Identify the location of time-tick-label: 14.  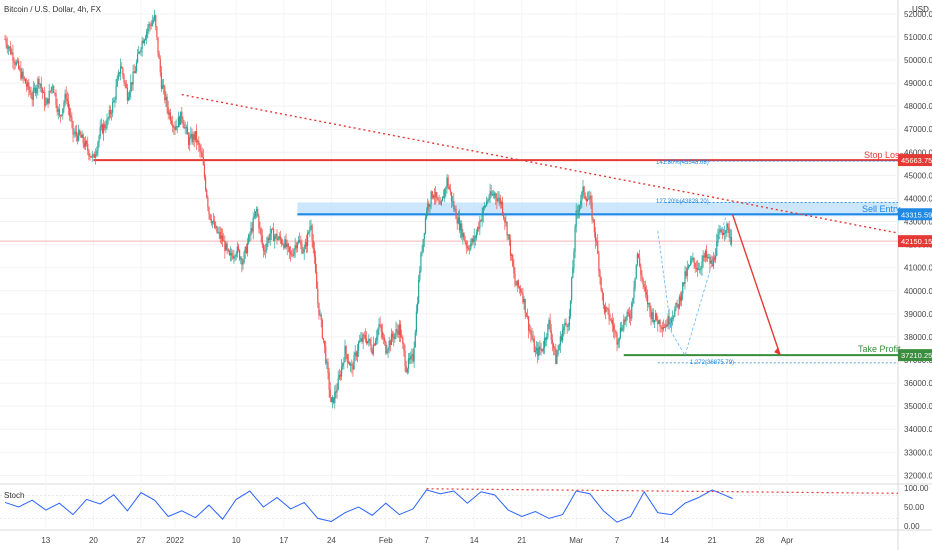
(664, 540).